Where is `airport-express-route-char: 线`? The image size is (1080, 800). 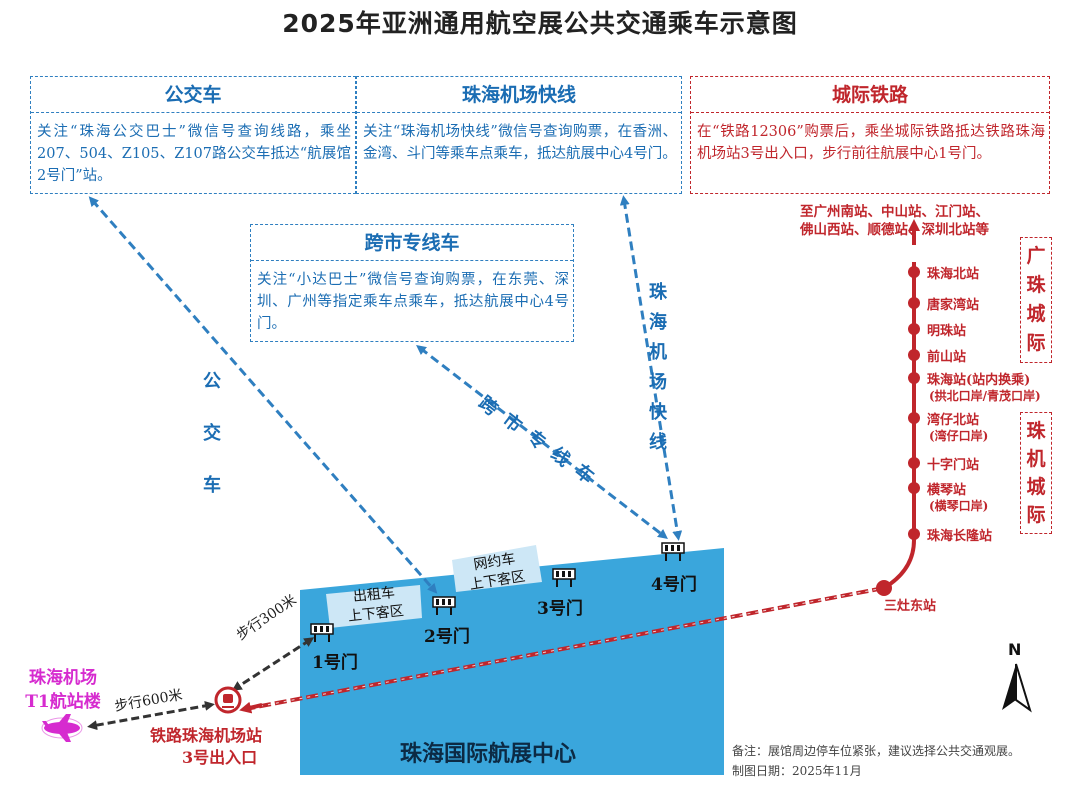 airport-express-route-char: 线 is located at coordinates (658, 442).